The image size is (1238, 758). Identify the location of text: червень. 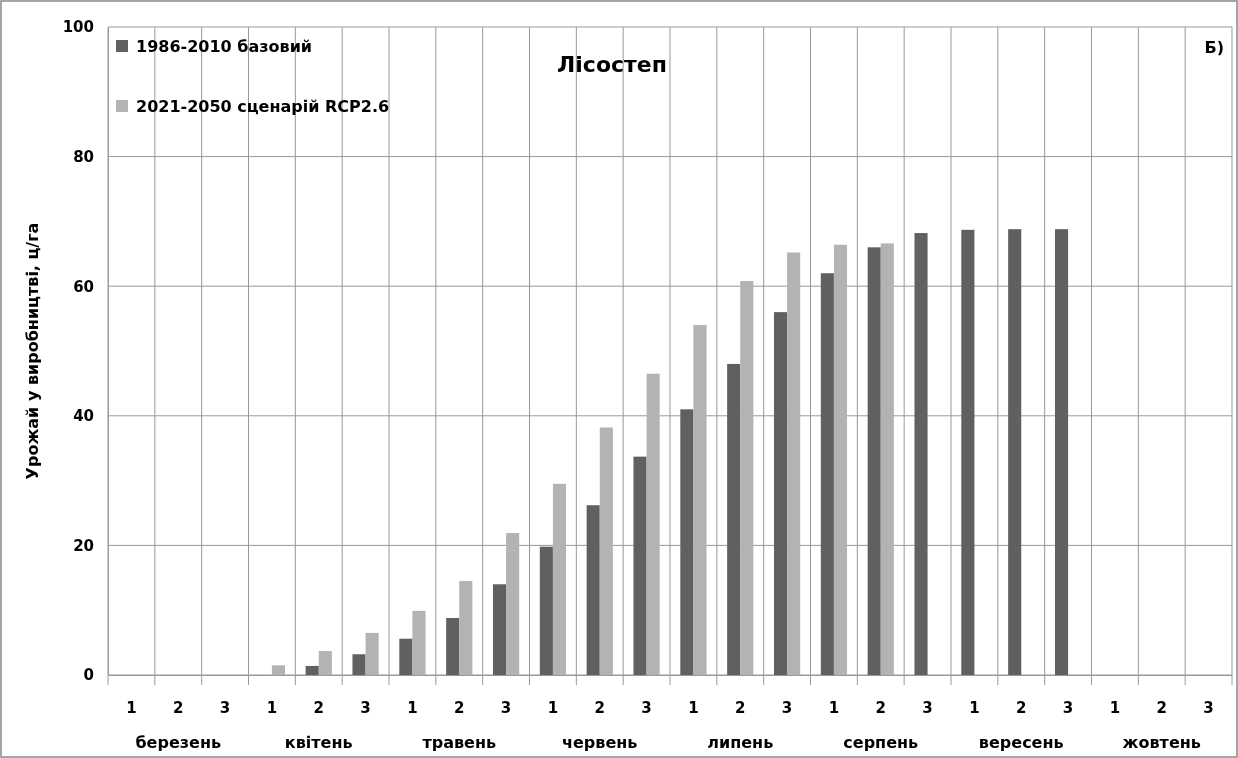
(600, 742).